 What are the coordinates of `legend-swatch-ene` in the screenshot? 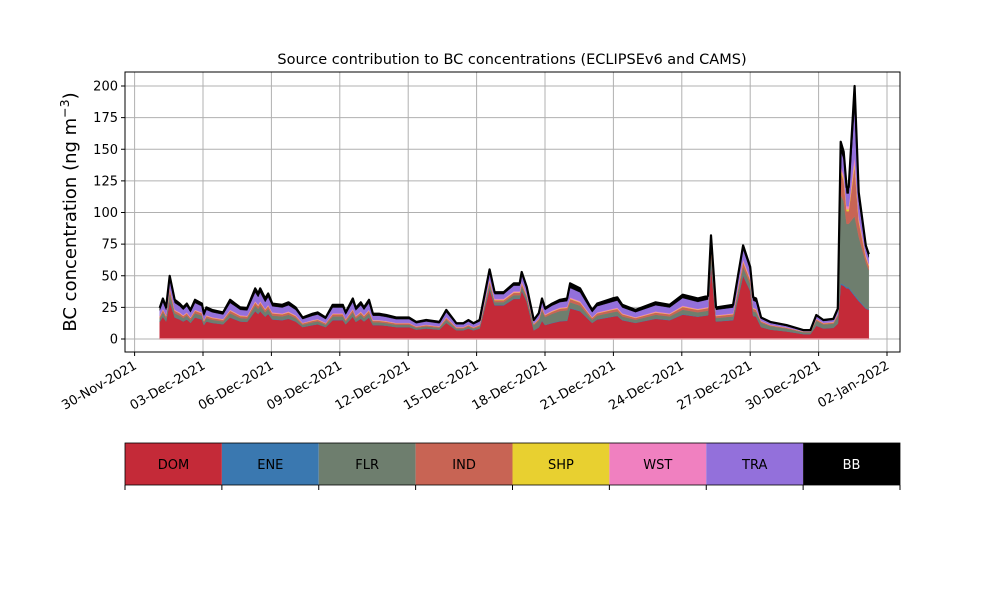 It's located at (270, 464).